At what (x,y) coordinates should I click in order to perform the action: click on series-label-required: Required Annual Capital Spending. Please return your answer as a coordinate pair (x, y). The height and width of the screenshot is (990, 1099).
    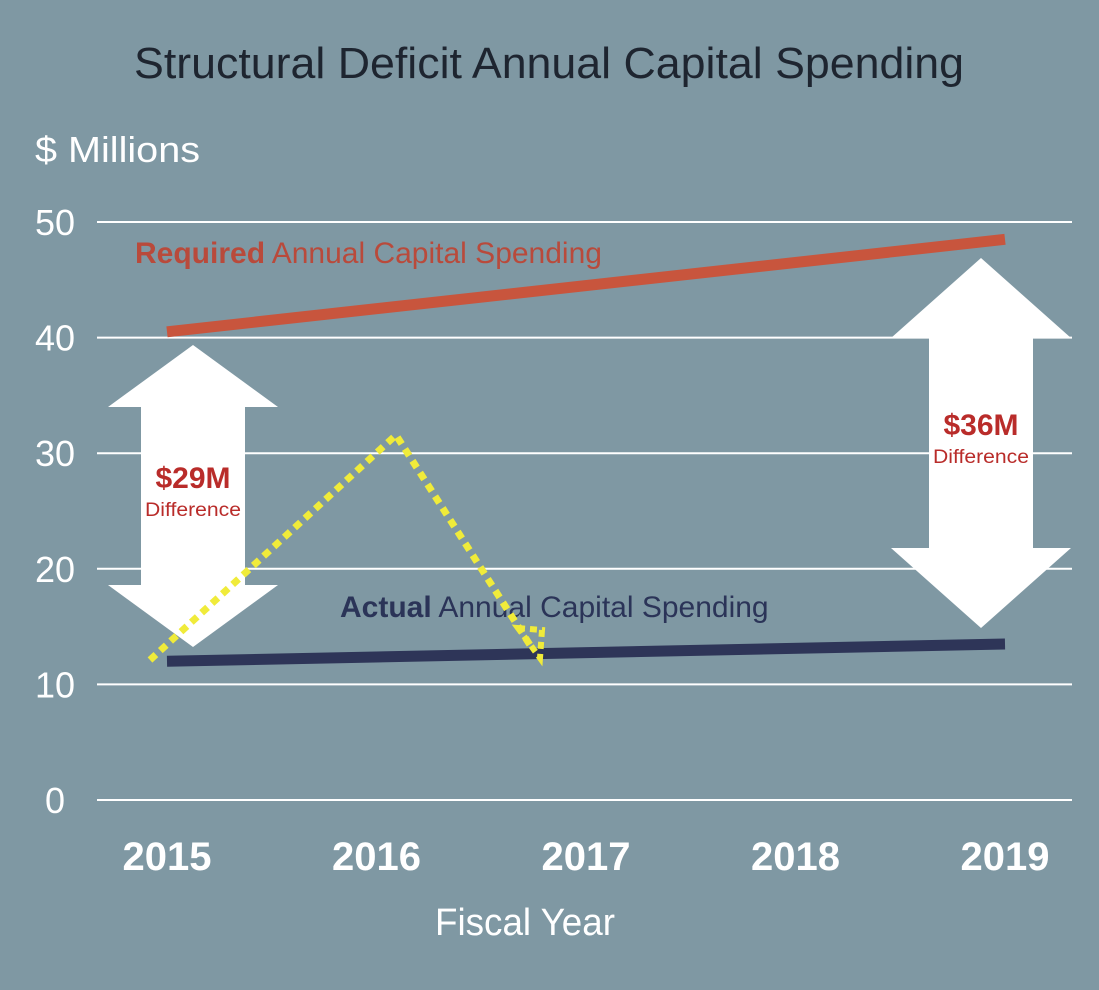
    Looking at the image, I should click on (368, 253).